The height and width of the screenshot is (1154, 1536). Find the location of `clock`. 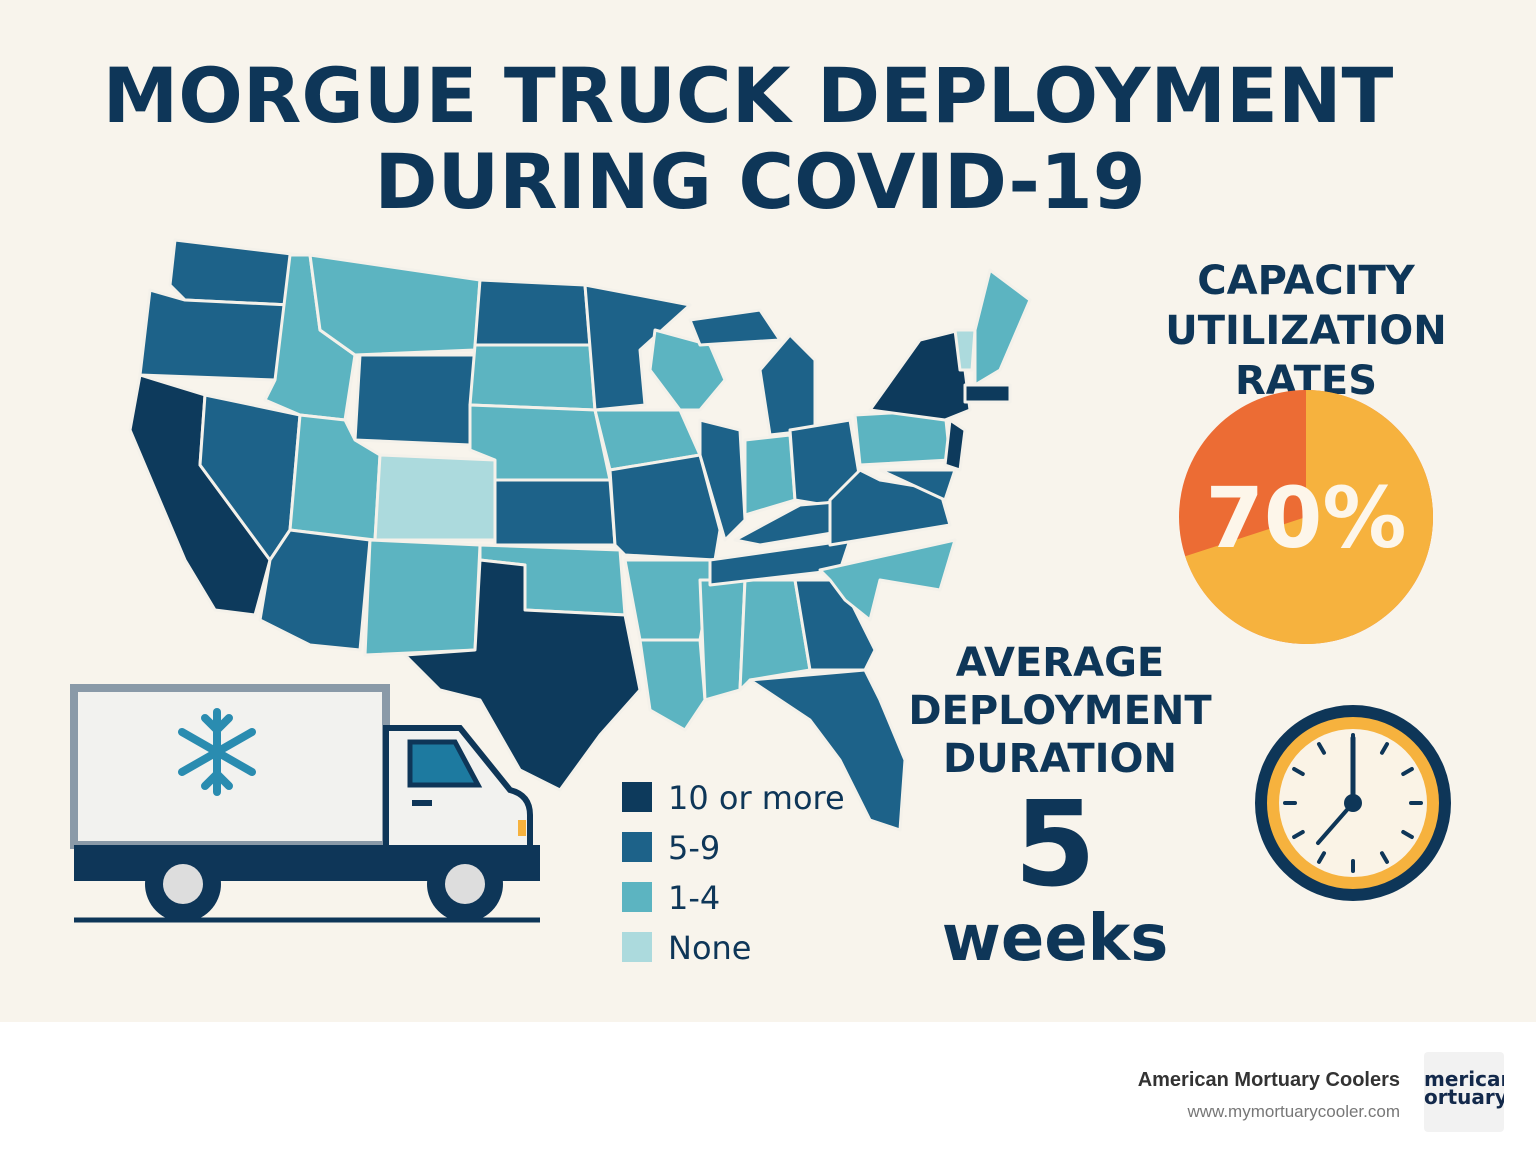

clock is located at coordinates (1353, 803).